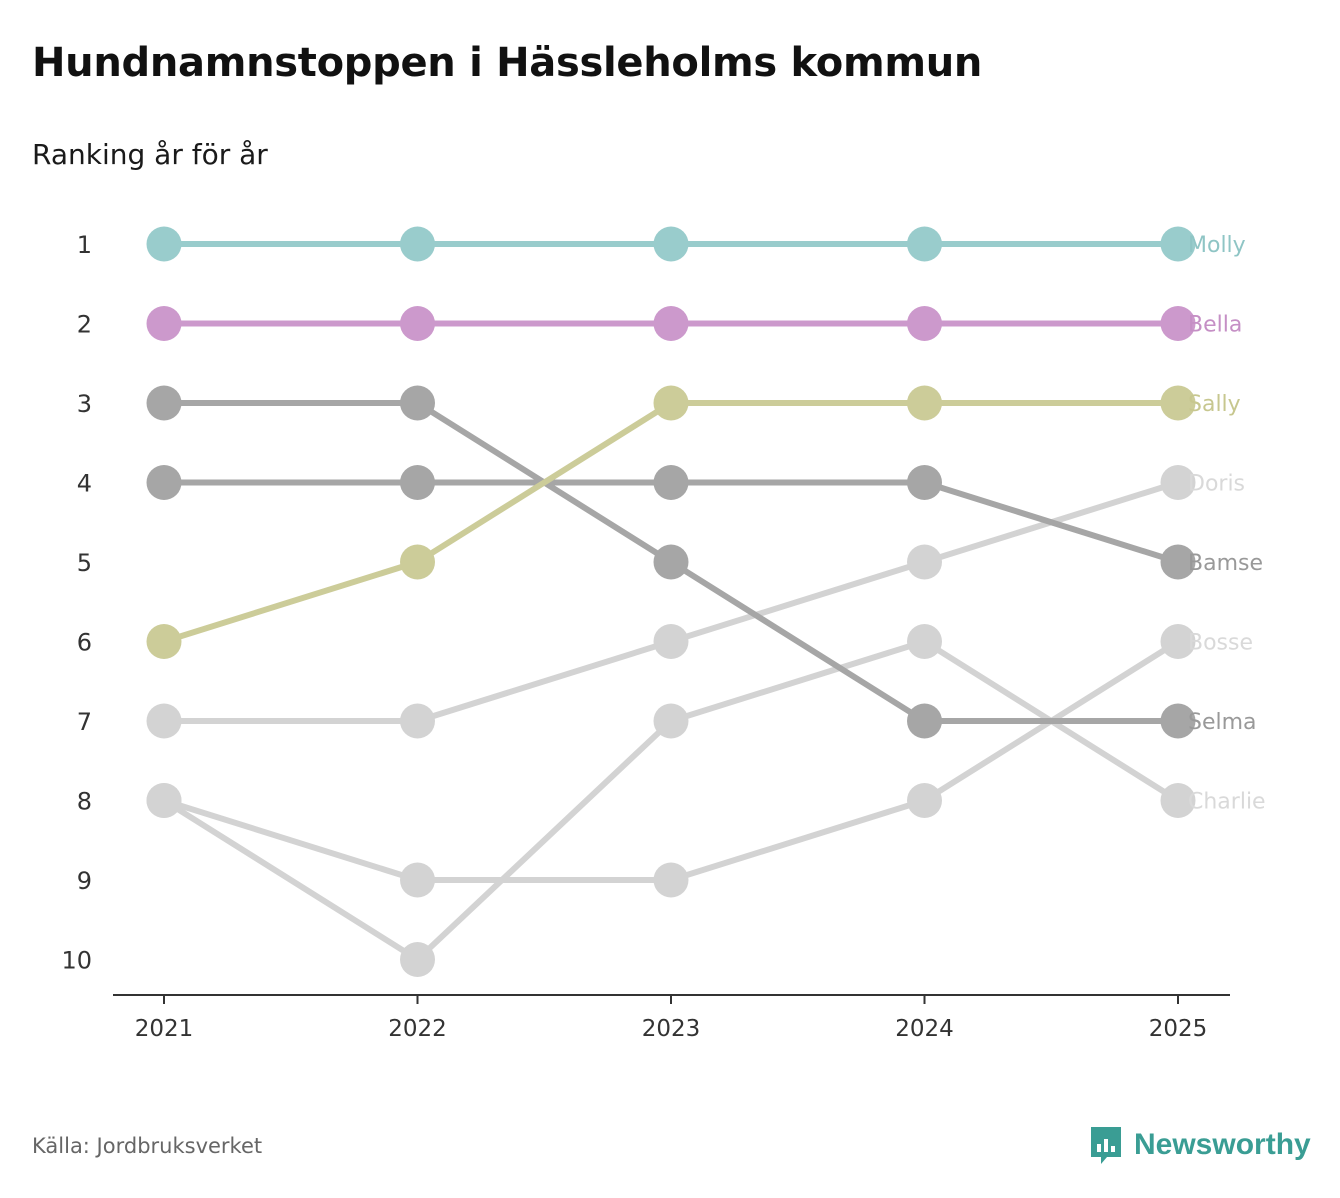 The height and width of the screenshot is (1198, 1340). I want to click on series-end-label: Bosse, so click(1220, 643).